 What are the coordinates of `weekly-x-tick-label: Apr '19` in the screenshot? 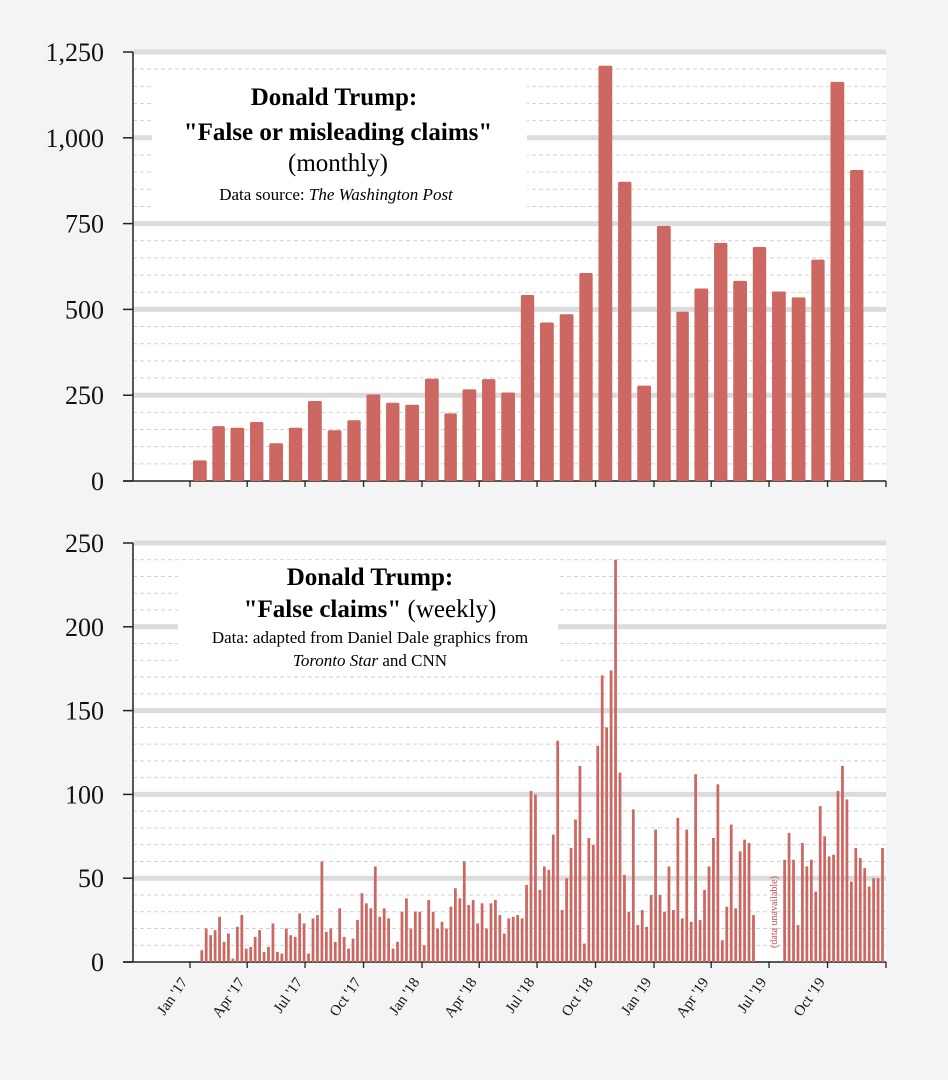 It's located at (693, 998).